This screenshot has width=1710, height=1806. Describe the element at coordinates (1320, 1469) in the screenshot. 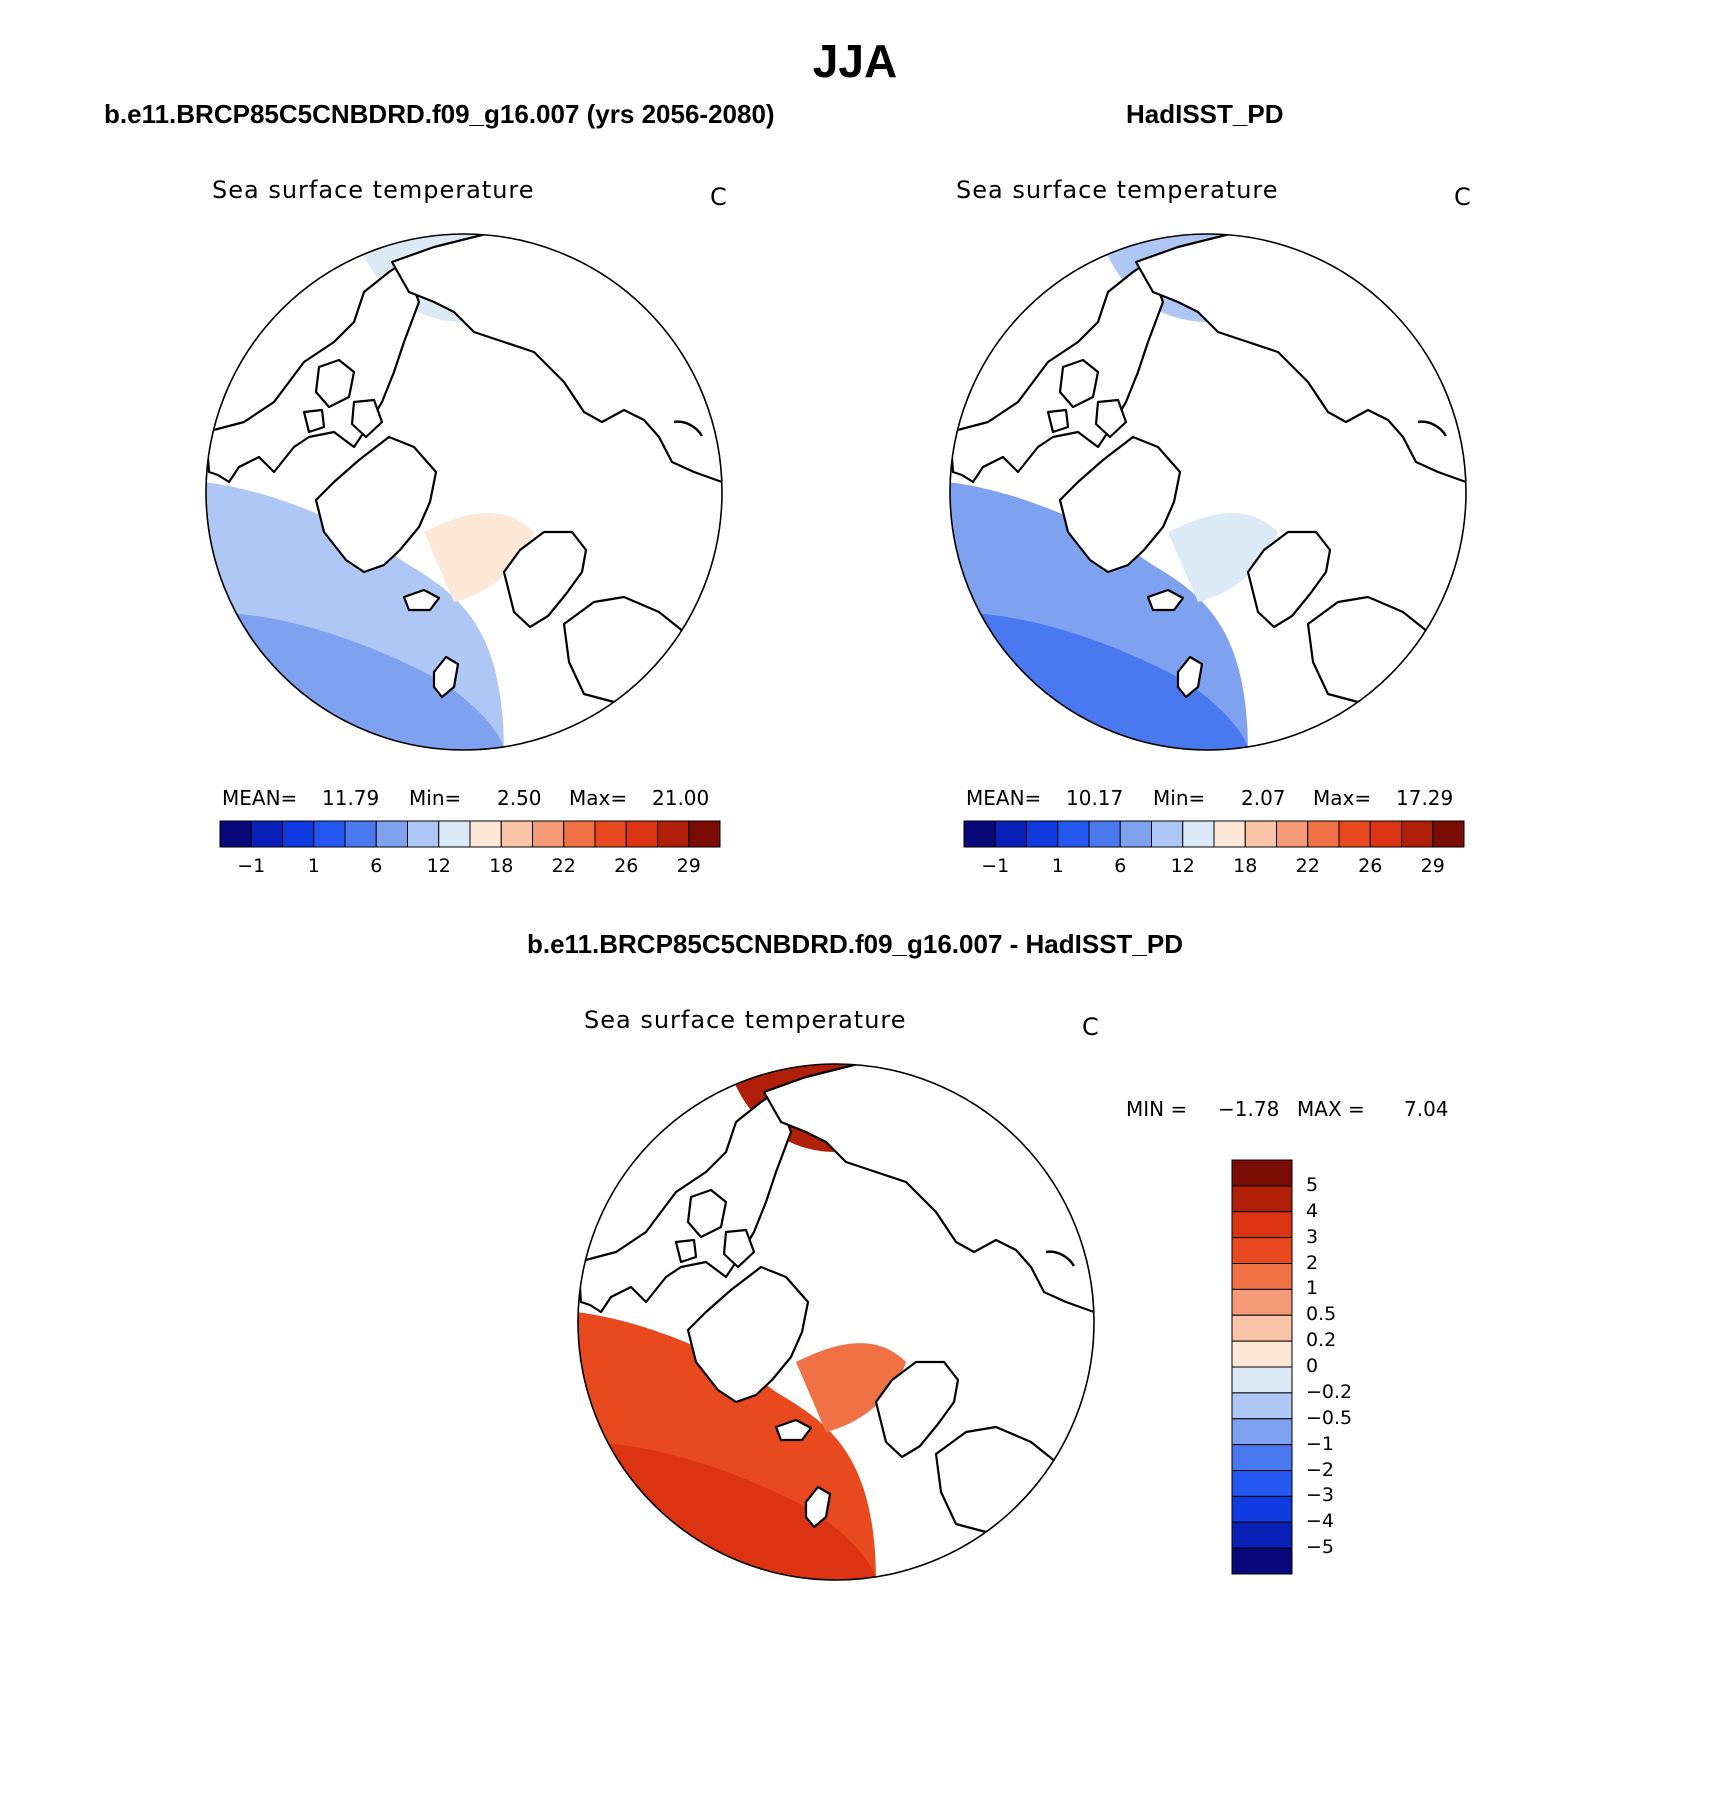

I see `panel3-colorbar-tick: −2` at that location.